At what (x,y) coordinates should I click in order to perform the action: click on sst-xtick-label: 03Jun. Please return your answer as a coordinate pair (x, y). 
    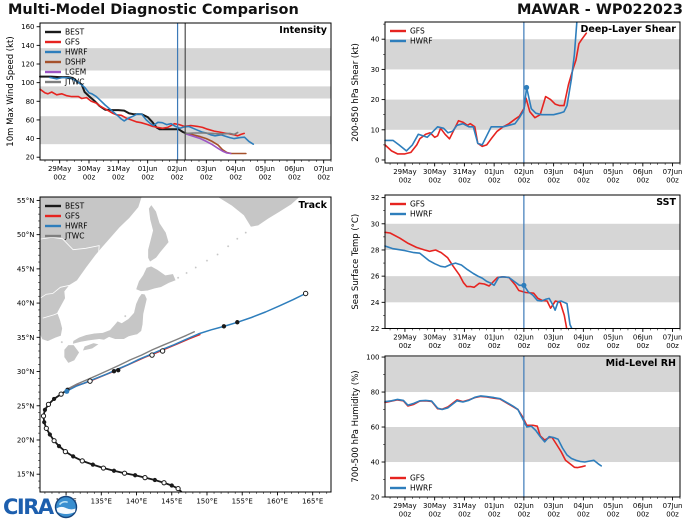
    Looking at the image, I should click on (554, 338).